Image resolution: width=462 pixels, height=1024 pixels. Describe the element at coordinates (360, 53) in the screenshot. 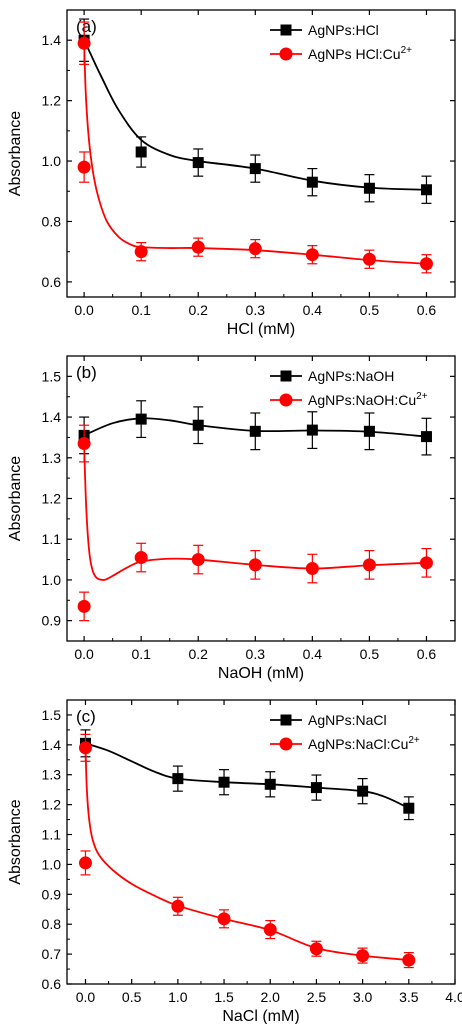

I see `legend-label: AgNPs HCl:Cu2+` at that location.